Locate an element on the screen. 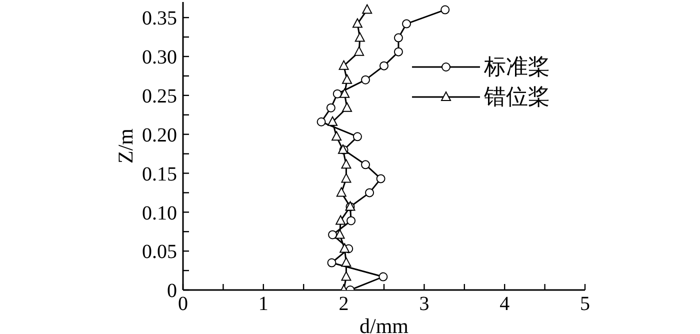  legend-label: 错位桨 is located at coordinates (517, 97).